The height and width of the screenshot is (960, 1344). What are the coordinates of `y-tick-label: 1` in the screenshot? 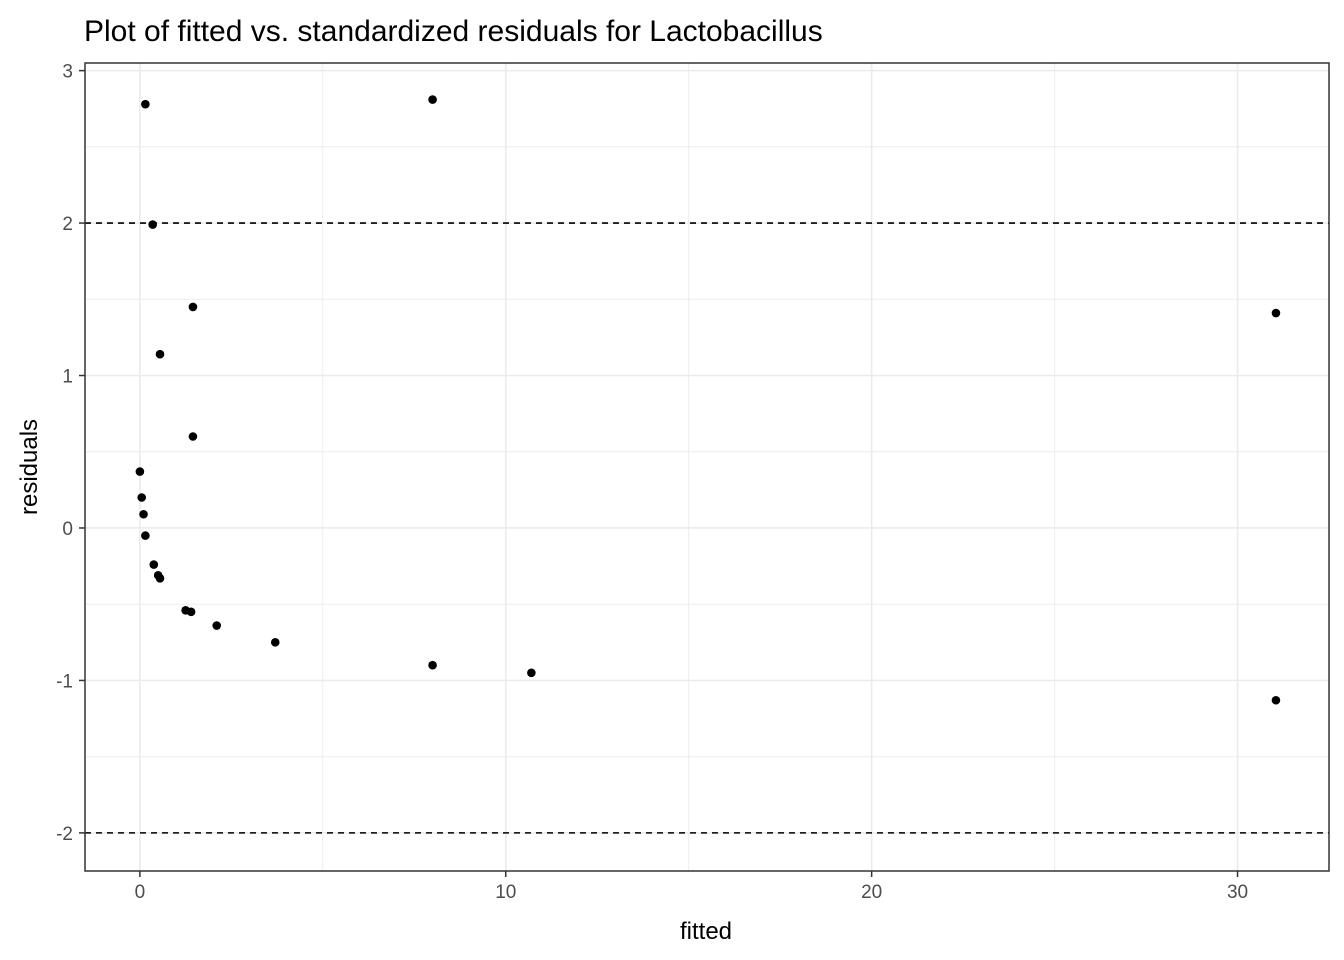 It's located at (67, 377).